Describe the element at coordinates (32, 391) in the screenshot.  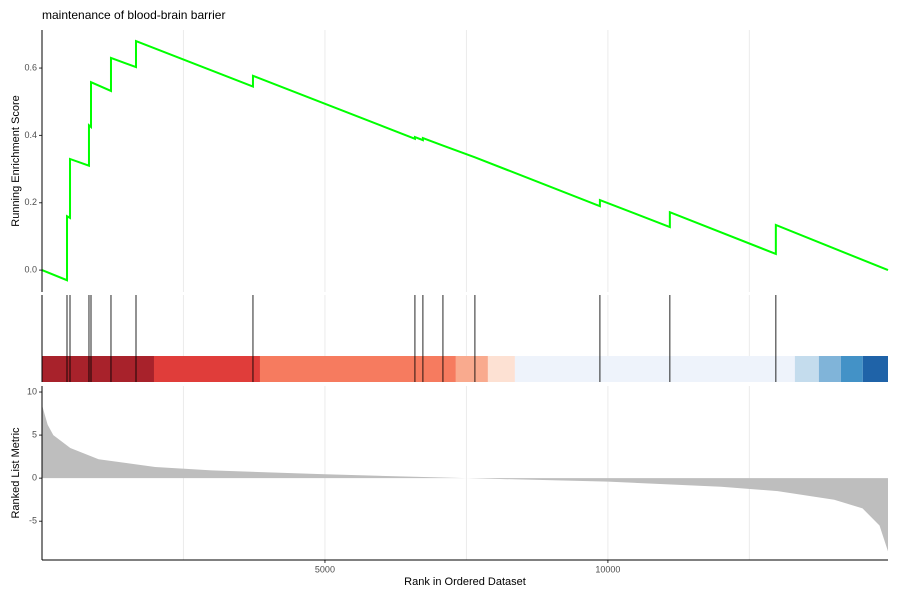
I see `y-tick-label: 10` at that location.